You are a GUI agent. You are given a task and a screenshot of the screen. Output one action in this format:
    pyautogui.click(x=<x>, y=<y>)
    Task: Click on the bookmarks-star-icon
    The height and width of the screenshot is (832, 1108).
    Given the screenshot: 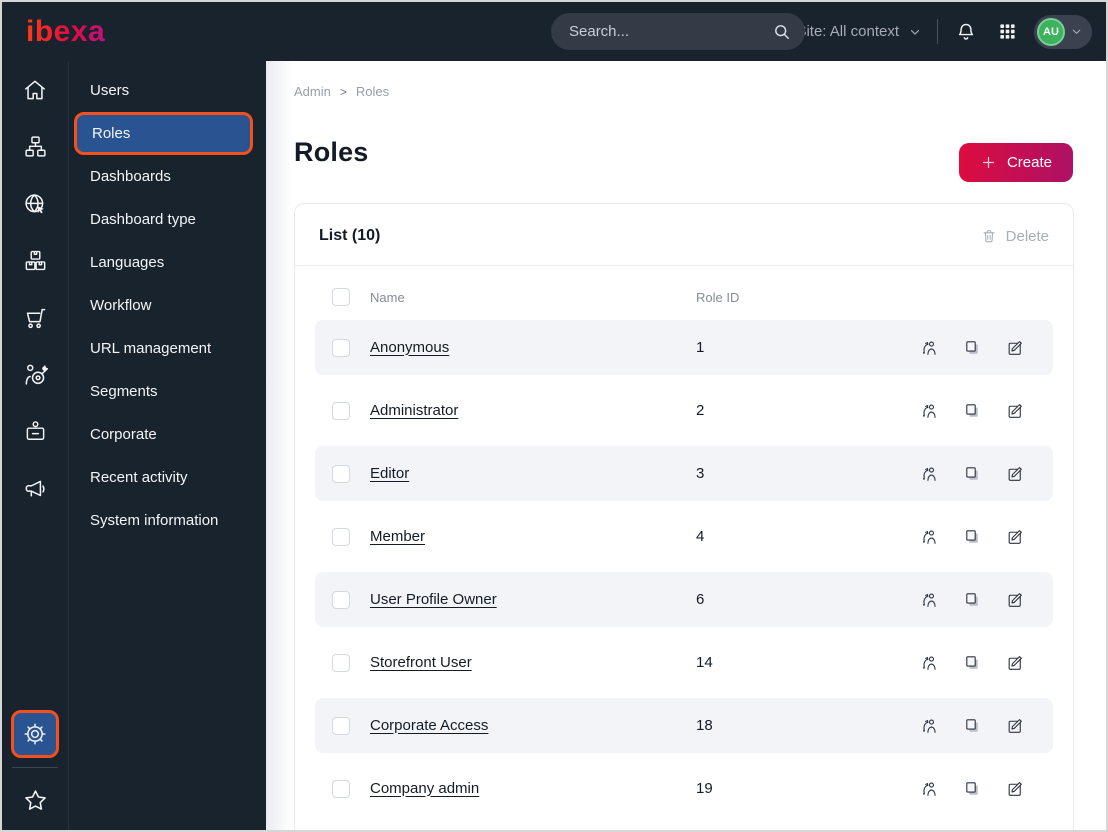 What is the action you would take?
    pyautogui.click(x=35, y=800)
    